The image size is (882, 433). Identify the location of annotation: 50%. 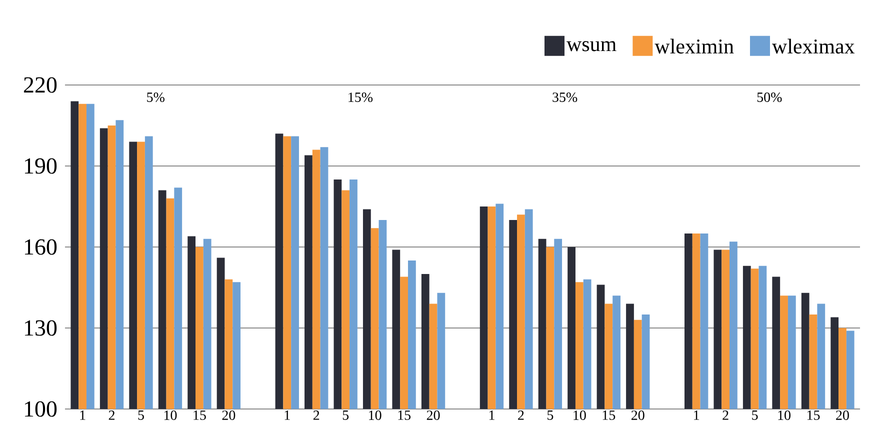
(769, 97).